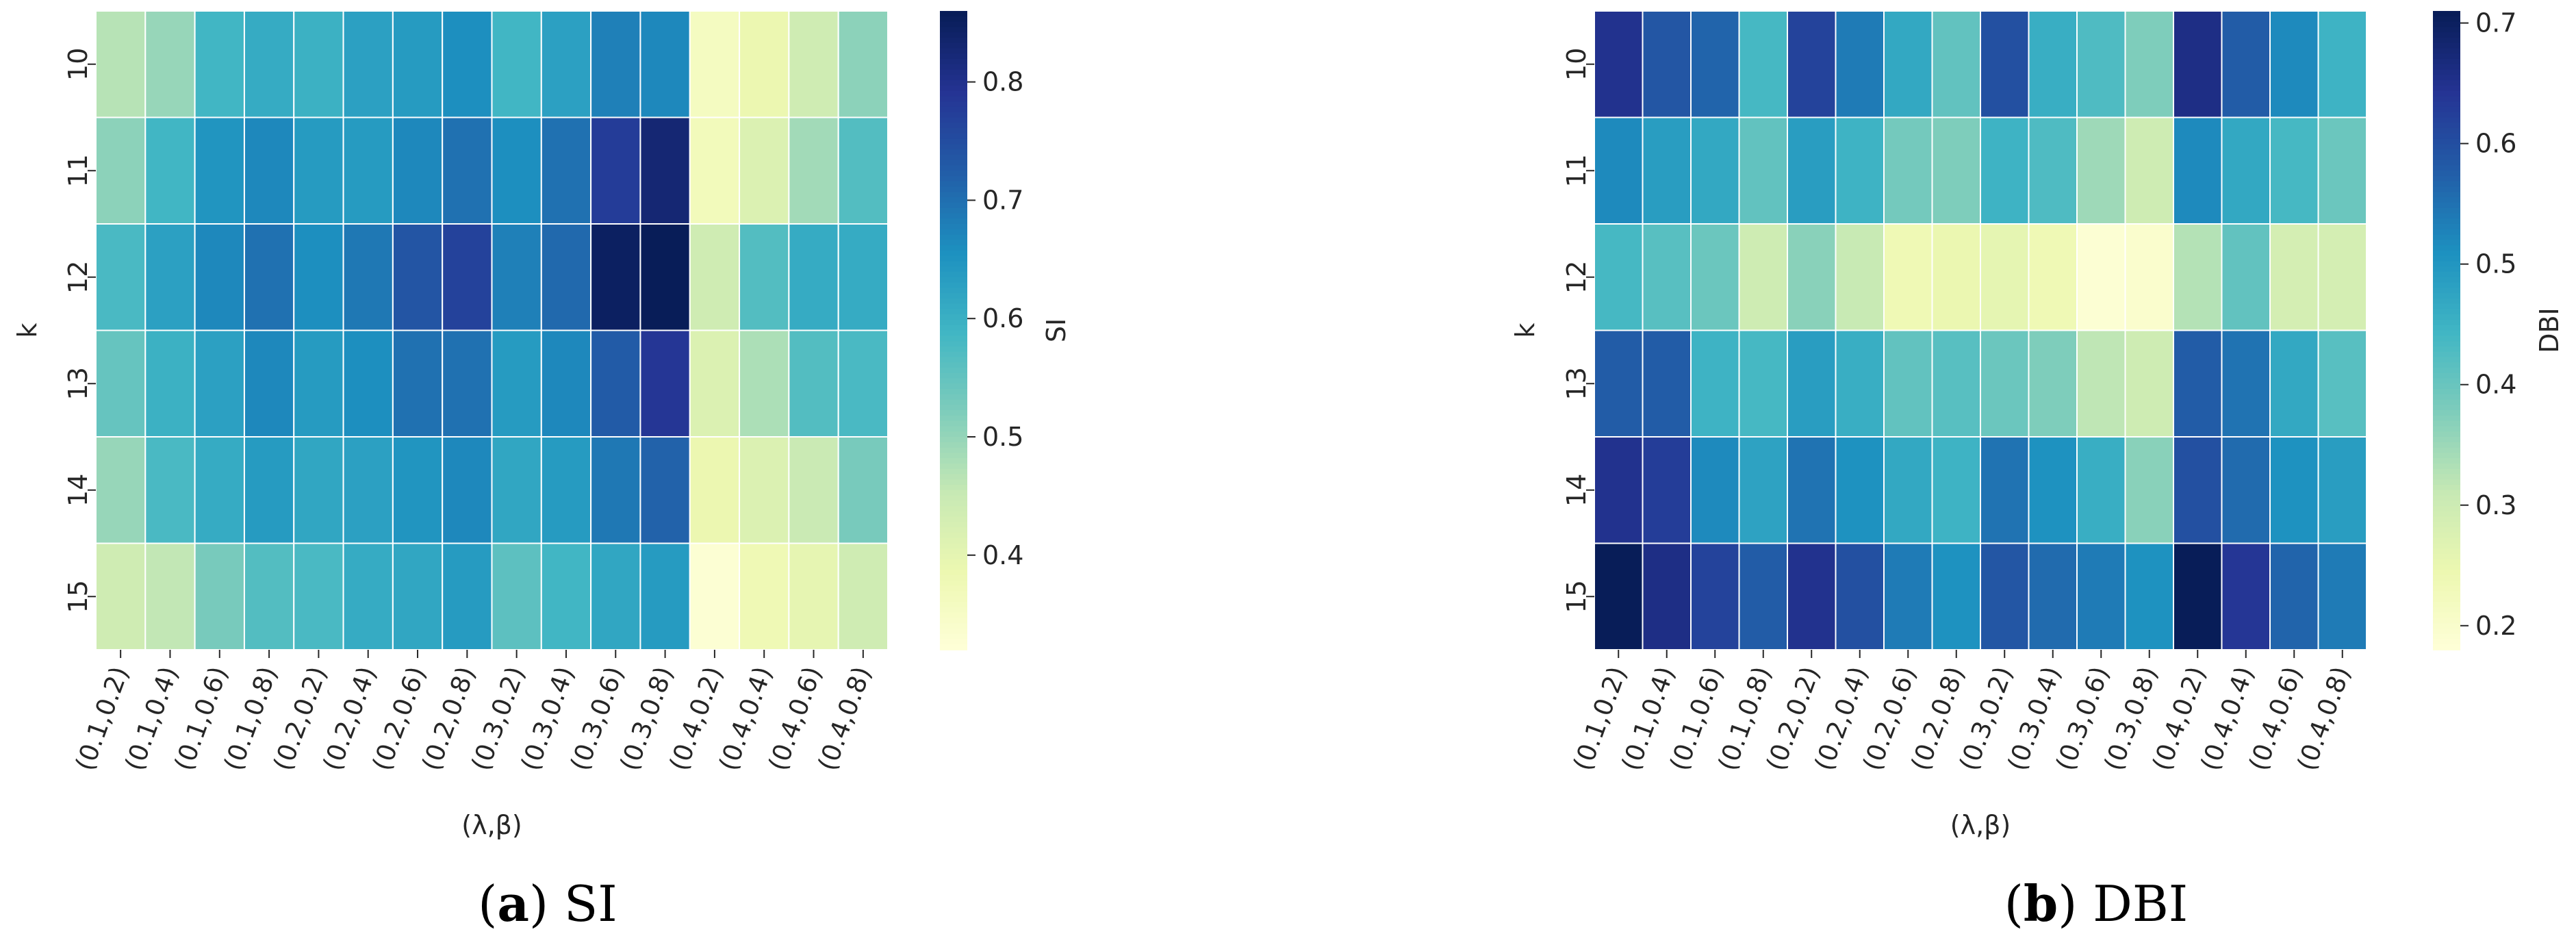 Image resolution: width=2576 pixels, height=949 pixels. What do you see at coordinates (269, 490) in the screenshot?
I see `heatmap-cell-r4-c3` at bounding box center [269, 490].